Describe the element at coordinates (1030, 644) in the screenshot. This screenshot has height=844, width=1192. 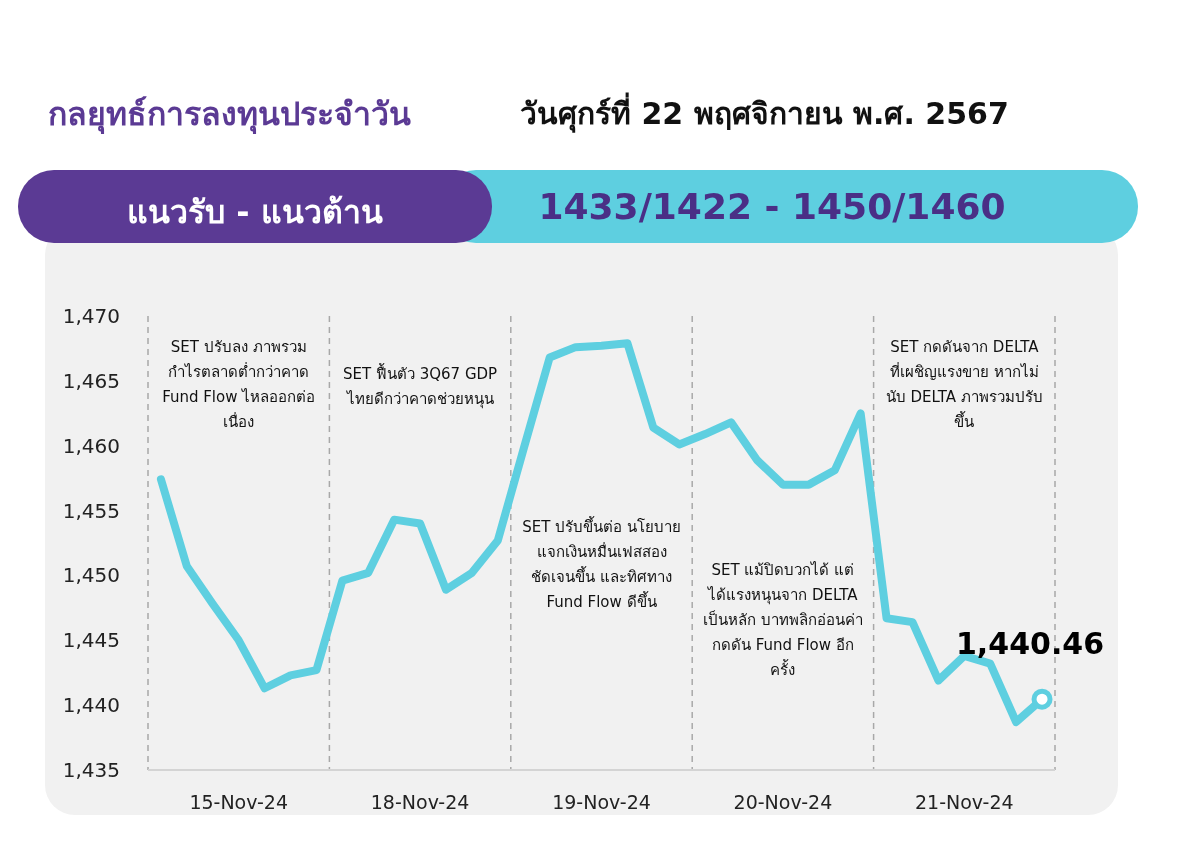
I see `data-label: 1,440.46` at that location.